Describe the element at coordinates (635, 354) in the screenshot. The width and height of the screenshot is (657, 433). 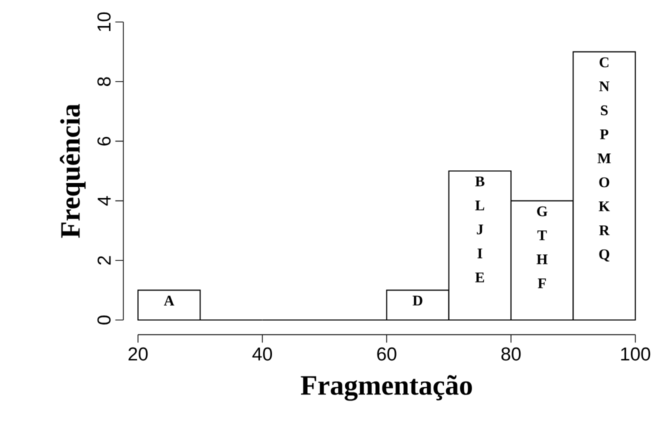
I see `x-tick-label: 100` at that location.